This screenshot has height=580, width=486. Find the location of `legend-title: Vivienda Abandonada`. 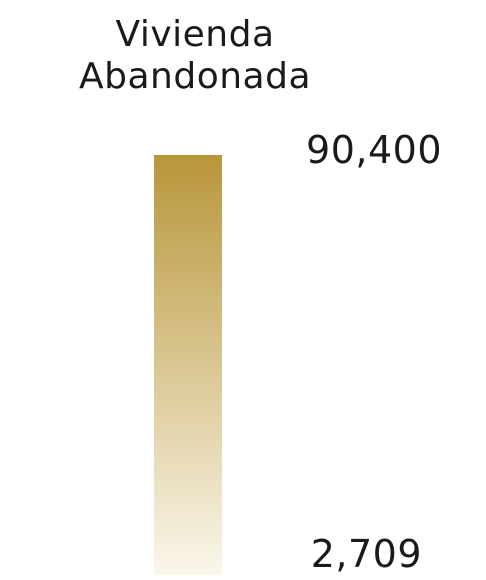

legend-title: Vivienda Abandonada is located at coordinates (195, 56).